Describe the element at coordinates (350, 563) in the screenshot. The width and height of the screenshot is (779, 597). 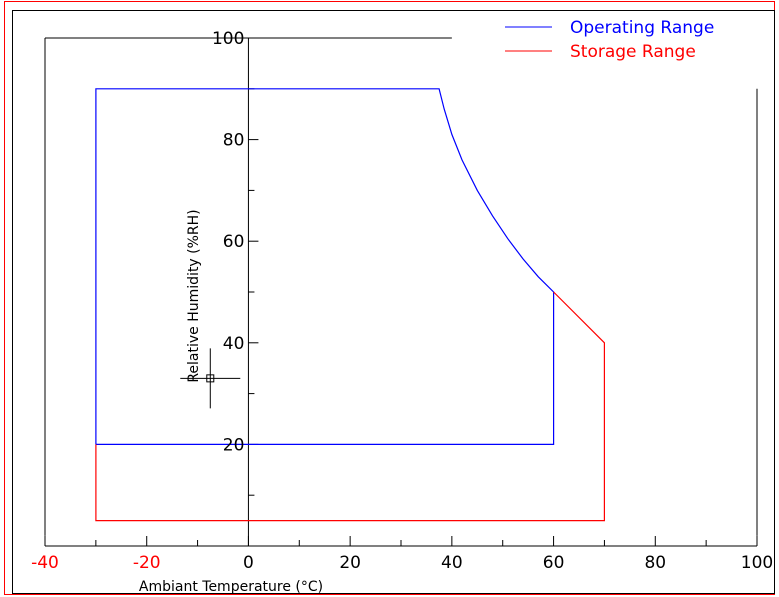
I see `x-tick-label: 20` at that location.